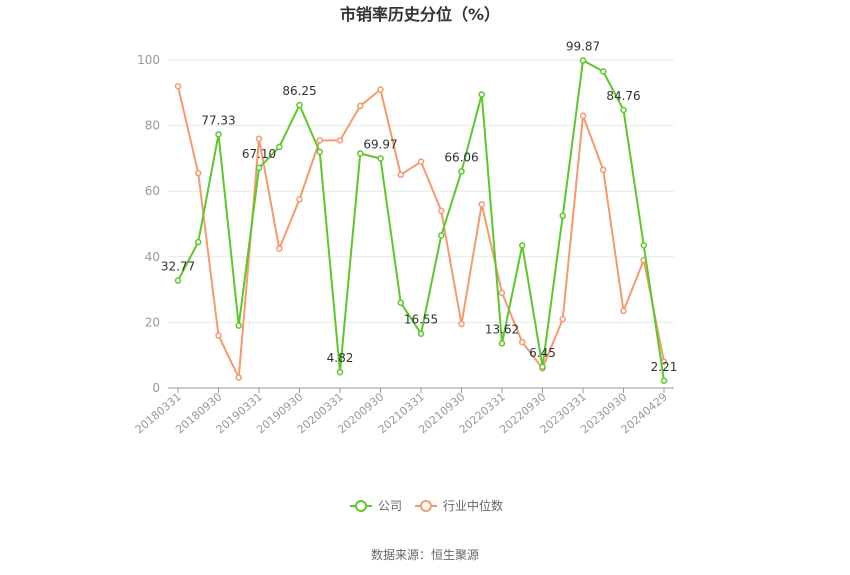  I want to click on data-label: 2.21, so click(664, 367).